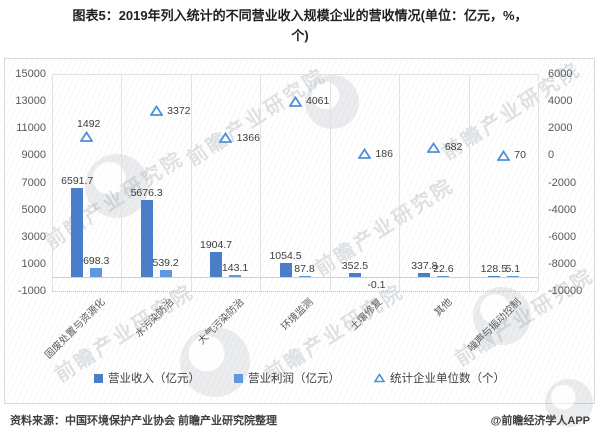 This screenshot has width=600, height=444. I want to click on legend-label-revenue: 营业收入（亿元）, so click(154, 379).